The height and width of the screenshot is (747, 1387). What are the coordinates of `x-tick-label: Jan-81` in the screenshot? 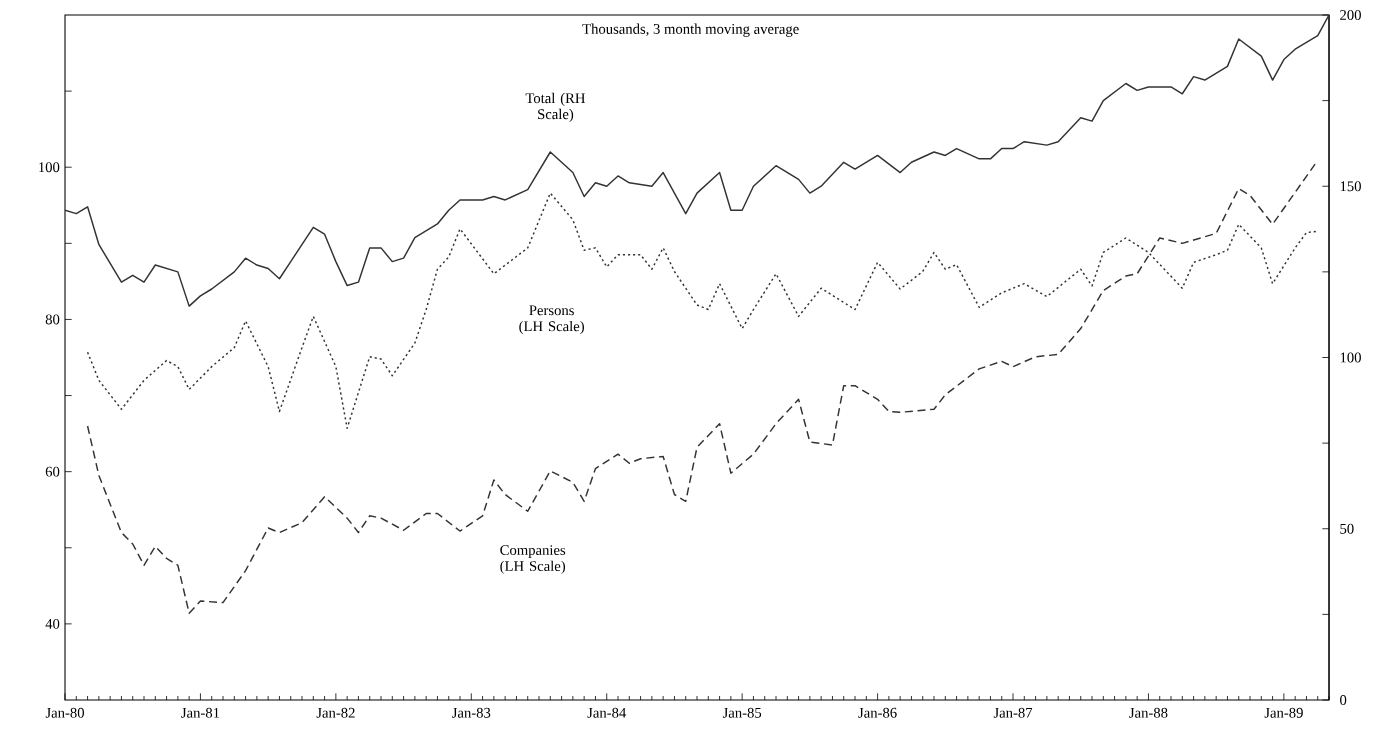 It's located at (200, 712).